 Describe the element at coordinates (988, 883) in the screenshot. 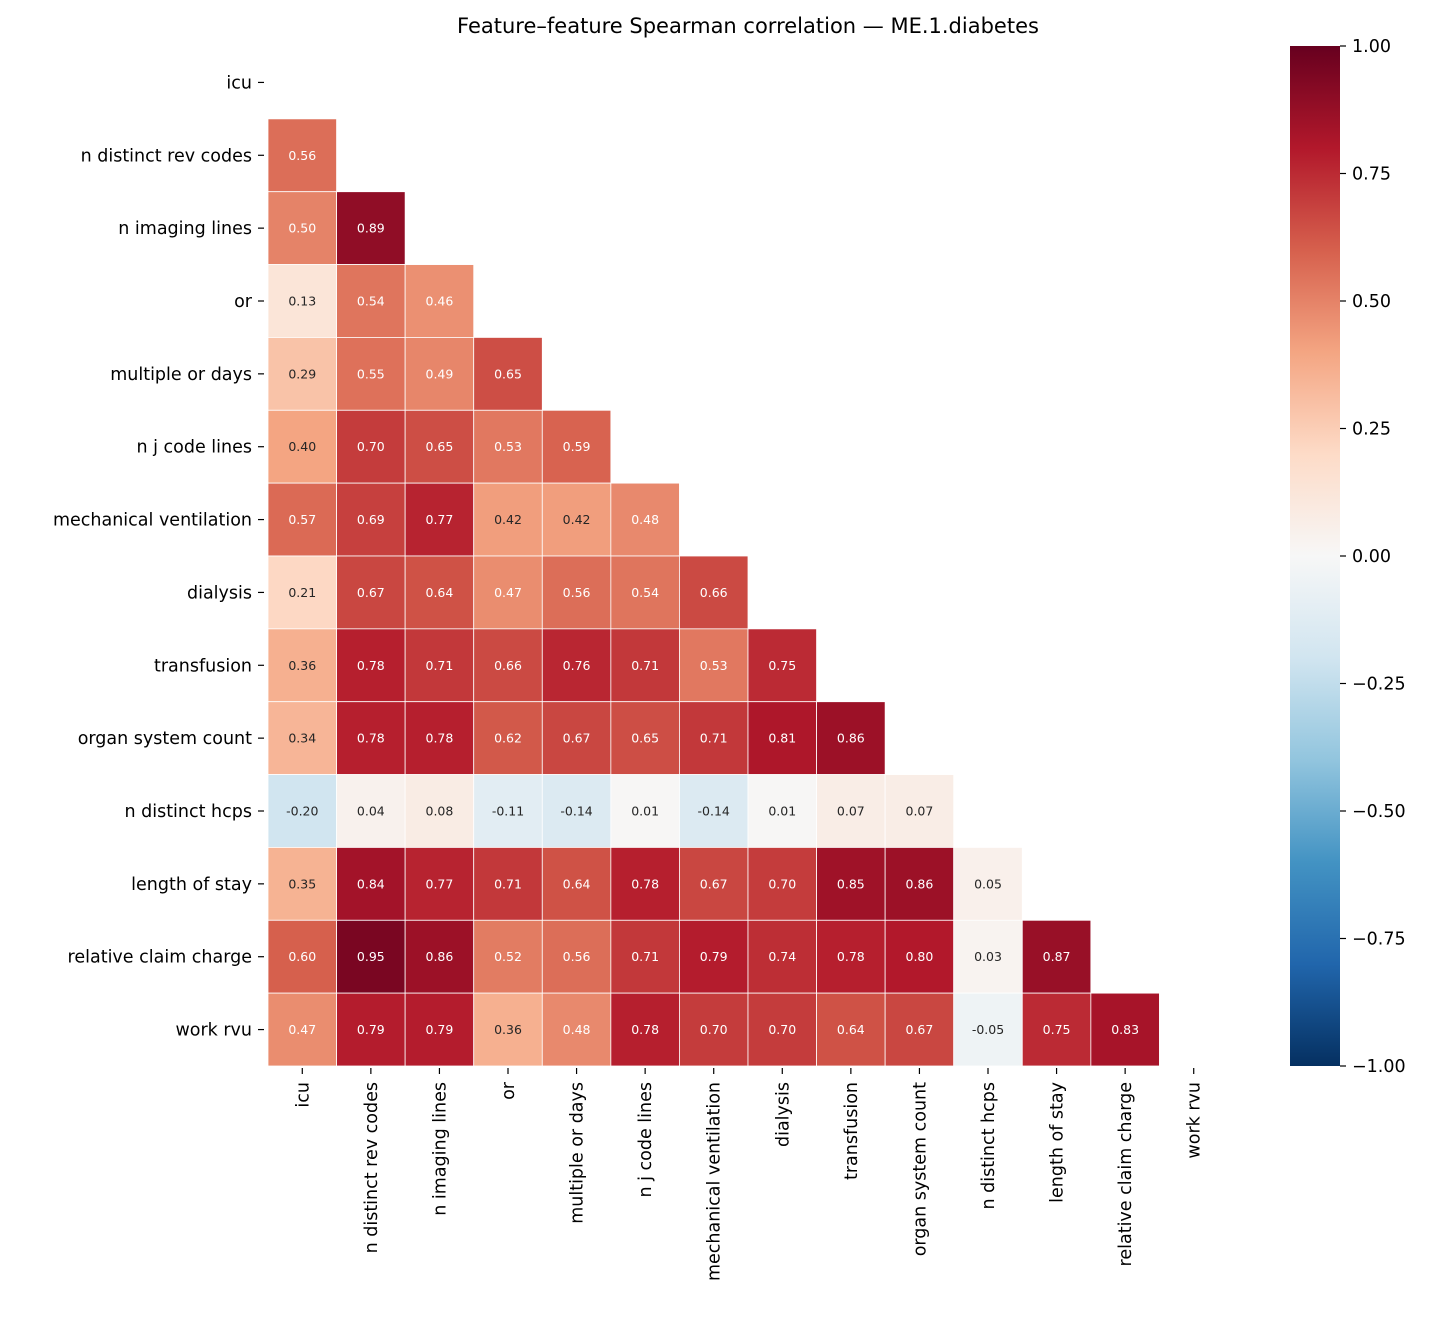

I see `cell-annotation: 0.05` at that location.